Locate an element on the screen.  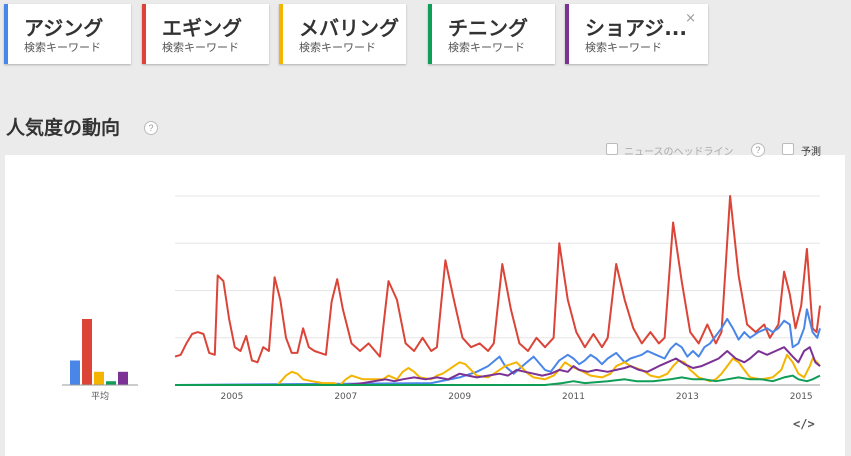
term-card-chining: チニング 検索キーワード is located at coordinates (491, 34).